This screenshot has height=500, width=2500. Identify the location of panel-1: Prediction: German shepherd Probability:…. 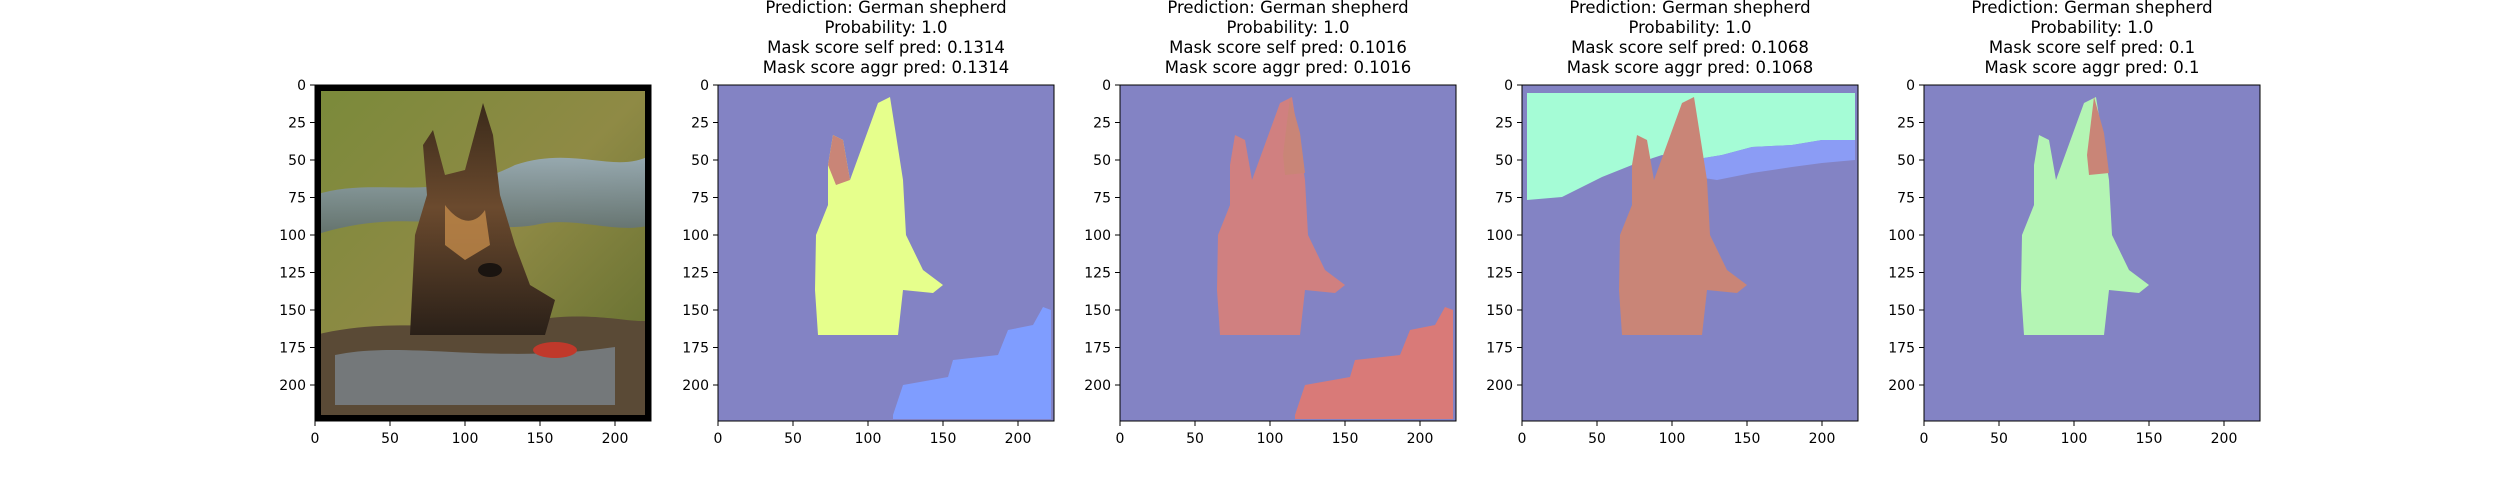
(868, 223).